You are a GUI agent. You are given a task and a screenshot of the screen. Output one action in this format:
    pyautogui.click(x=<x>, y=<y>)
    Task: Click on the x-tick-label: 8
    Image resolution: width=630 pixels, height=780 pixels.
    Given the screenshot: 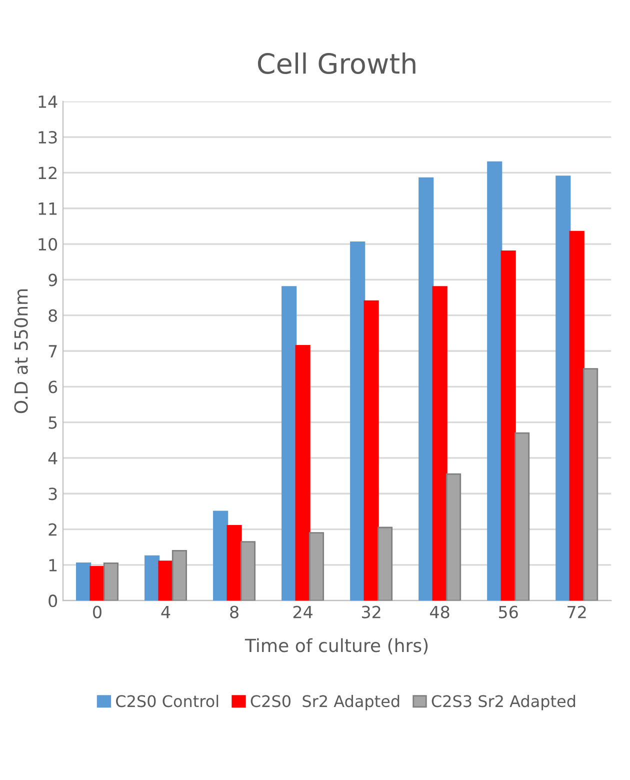 What is the action you would take?
    pyautogui.click(x=234, y=612)
    